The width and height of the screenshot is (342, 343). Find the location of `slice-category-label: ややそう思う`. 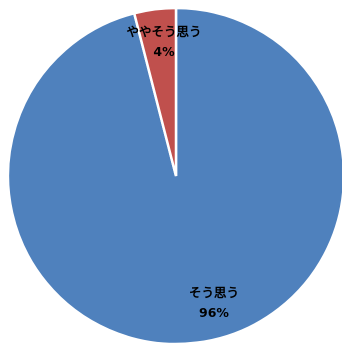

slice-category-label: ややそう思う is located at coordinates (163, 31).